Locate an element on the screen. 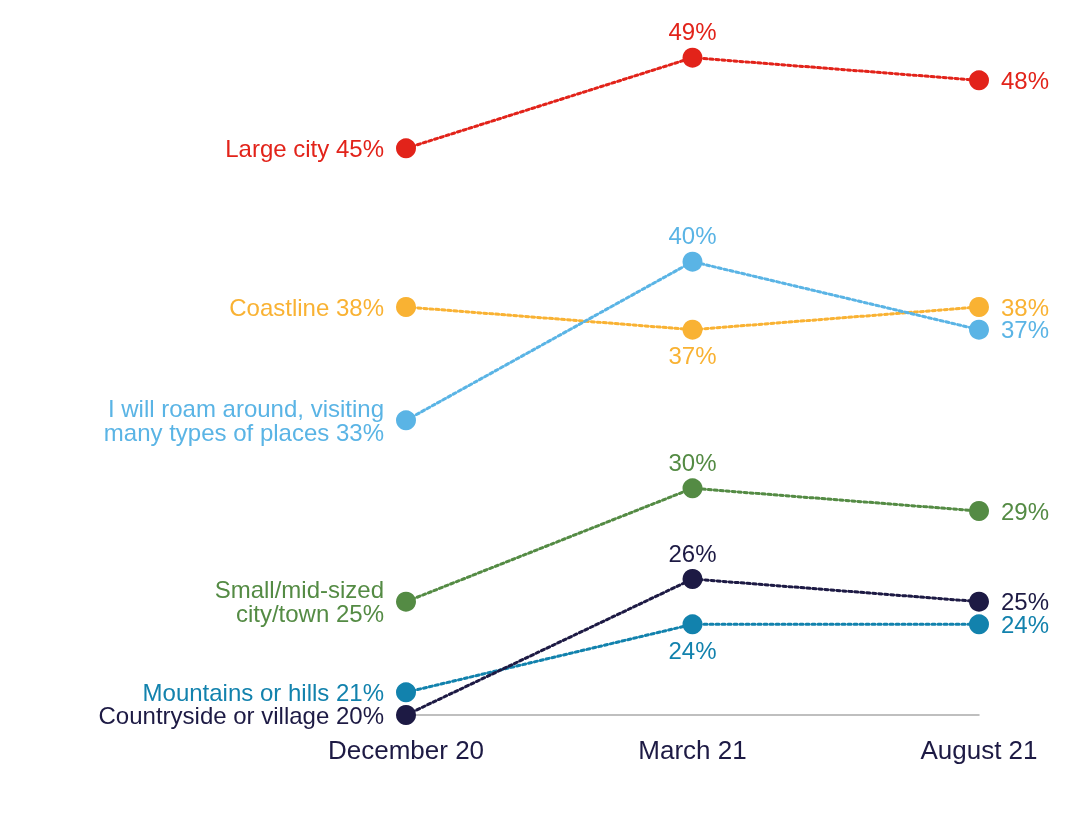 This screenshot has height=823, width=1068. data-label: 40% is located at coordinates (692, 236).